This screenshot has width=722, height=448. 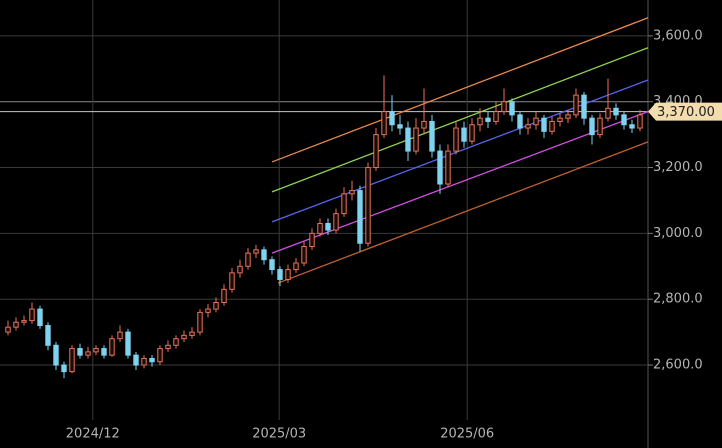 What do you see at coordinates (678, 167) in the screenshot?
I see `y-tick-label: 3,200.0` at bounding box center [678, 167].